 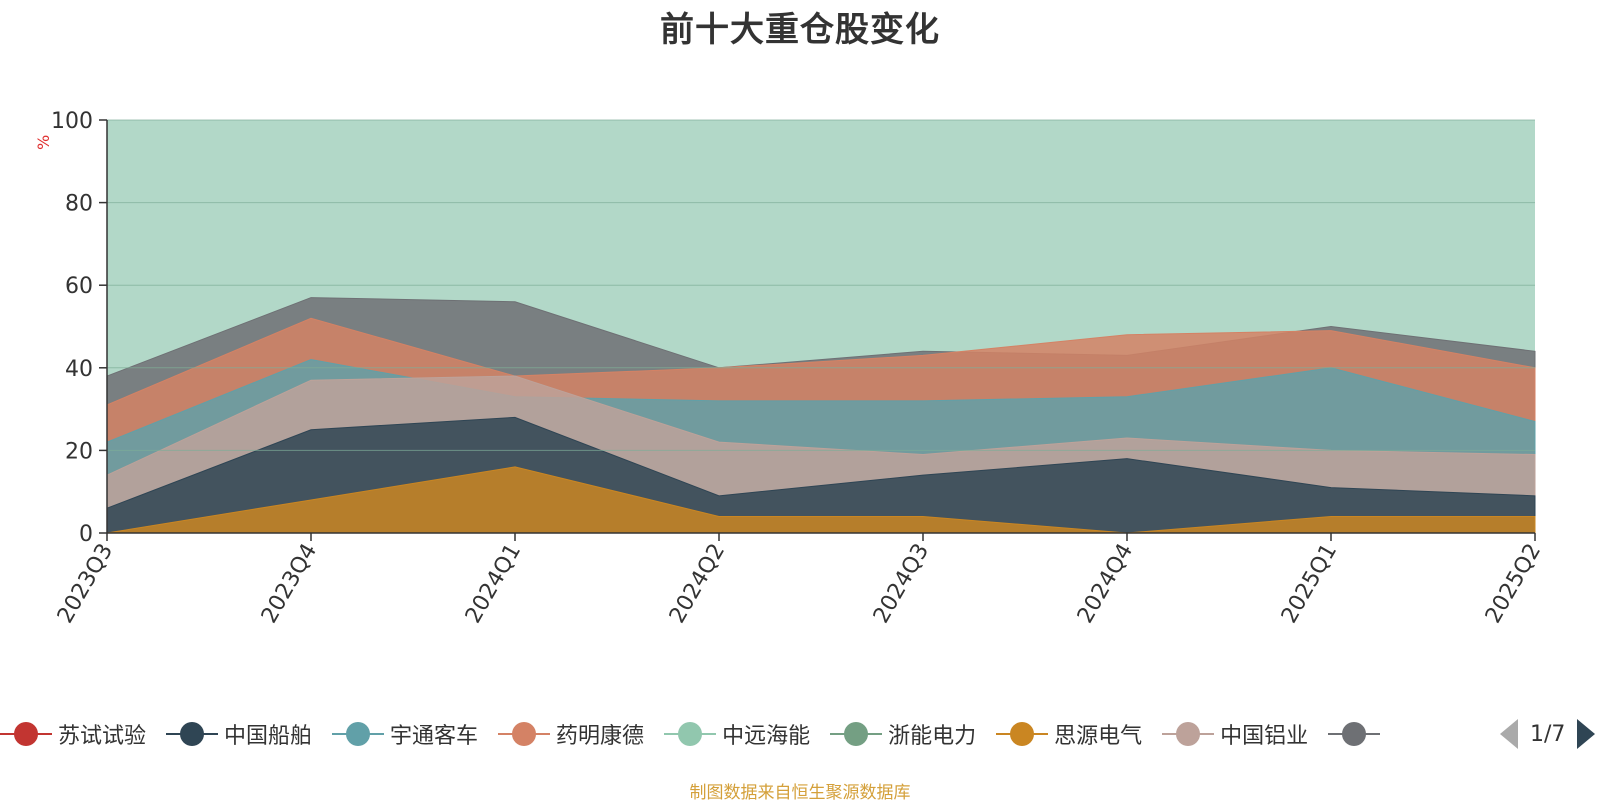 I want to click on legend-item: 宇通客车, so click(x=415, y=734).